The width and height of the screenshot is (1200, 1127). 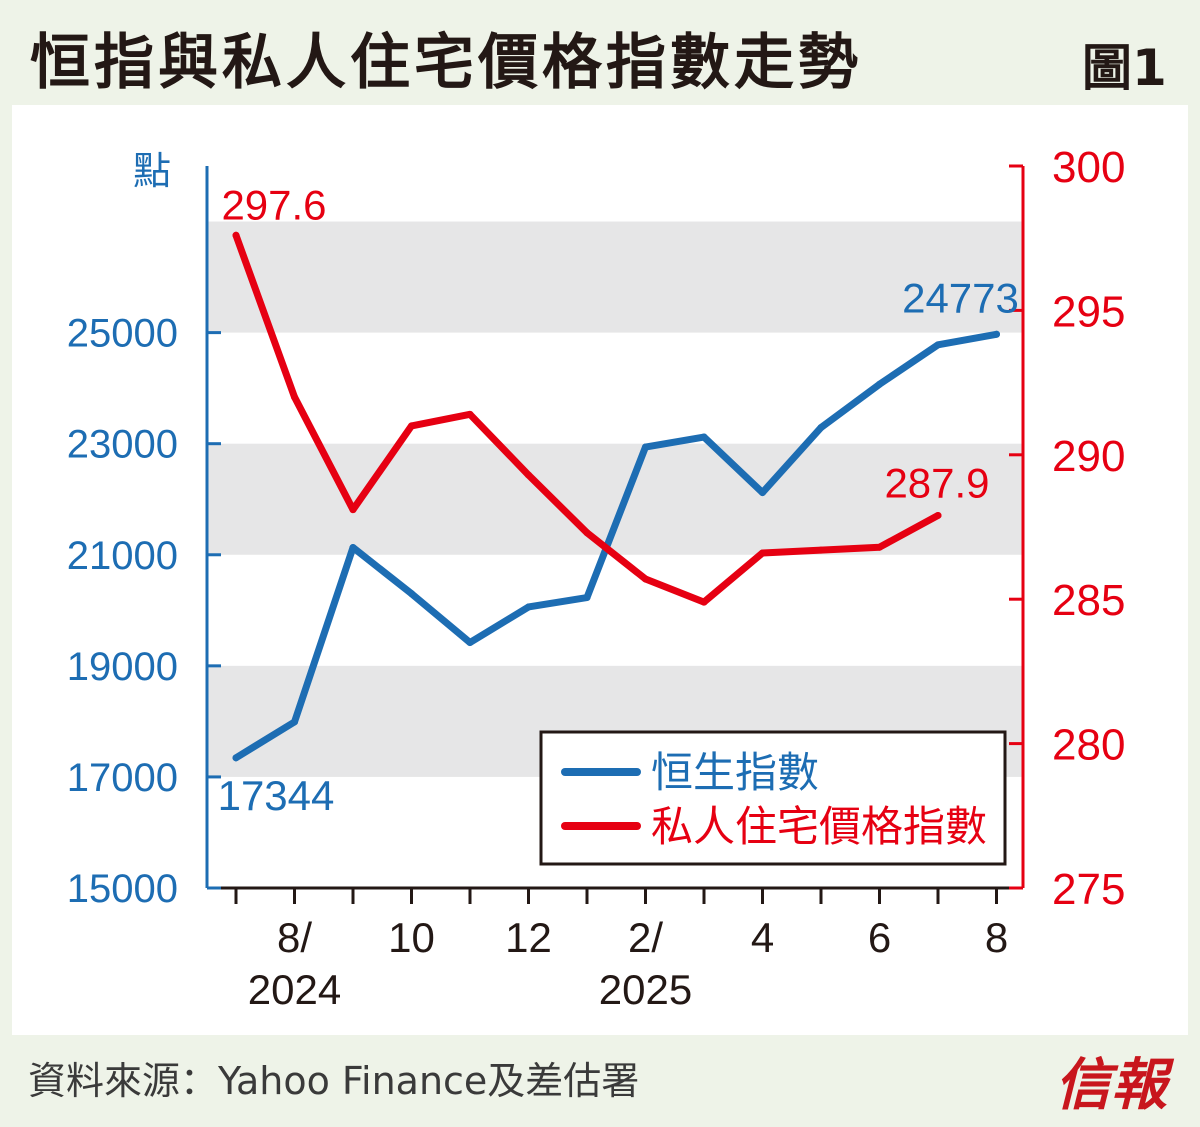 I want to click on right-tick-label: 285, so click(x=1088, y=600).